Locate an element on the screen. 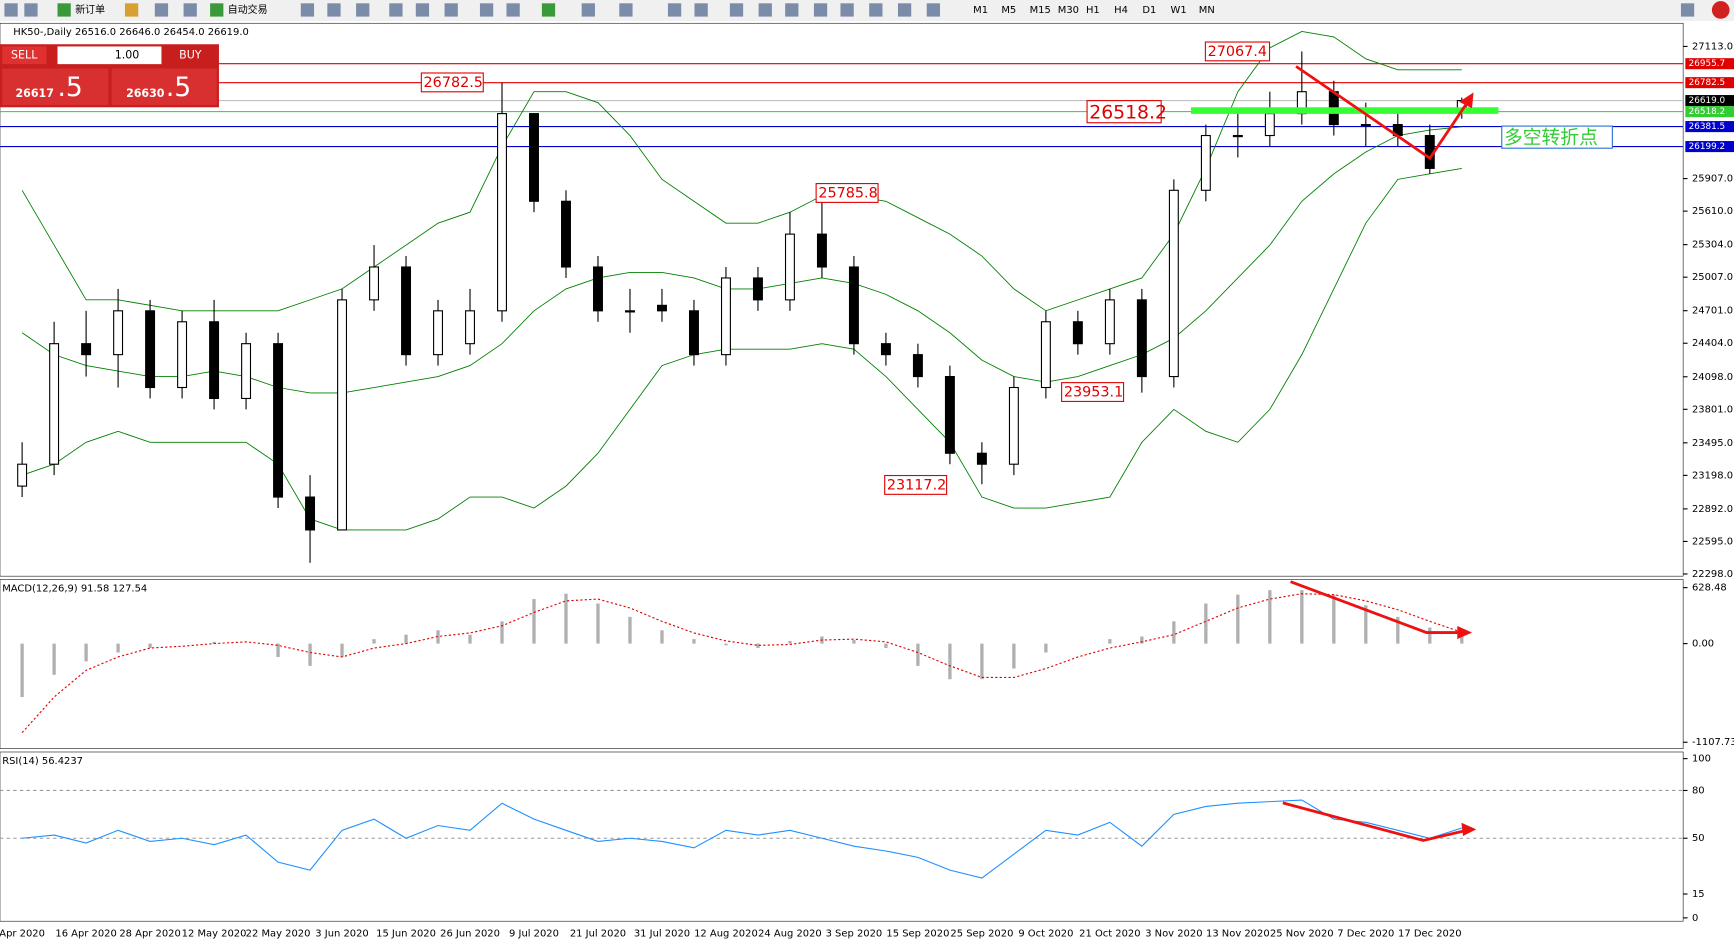 This screenshot has height=940, width=1734. x-tick-label: 15 Jun 2020 is located at coordinates (406, 933).